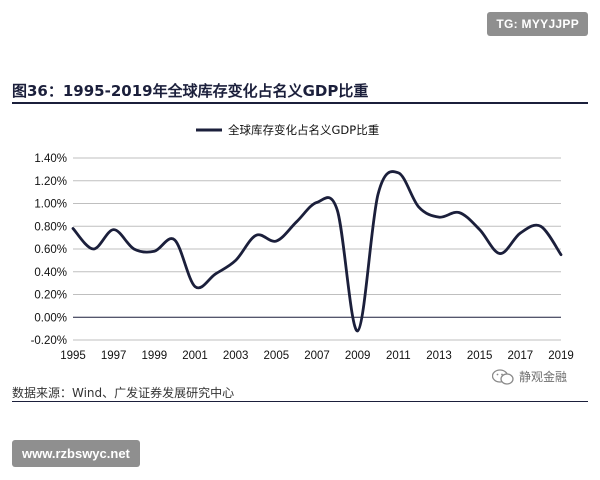 This screenshot has height=480, width=600. Describe the element at coordinates (277, 356) in the screenshot. I see `x-tick-label: 2005` at that location.